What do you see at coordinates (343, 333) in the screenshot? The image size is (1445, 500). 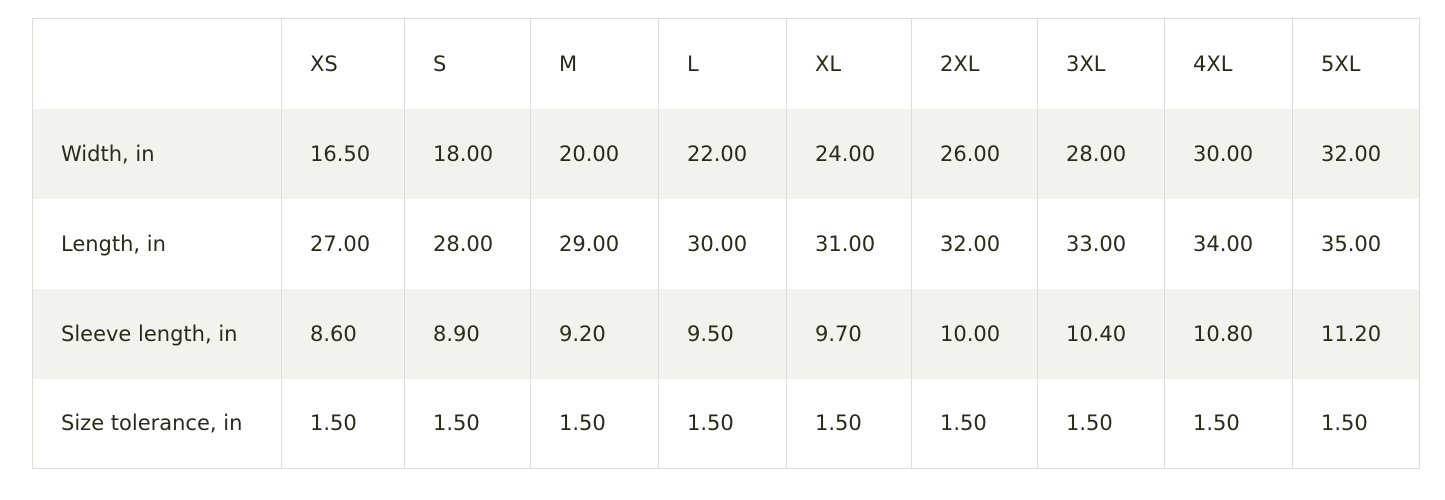 I see `value-cell: 8.60` at bounding box center [343, 333].